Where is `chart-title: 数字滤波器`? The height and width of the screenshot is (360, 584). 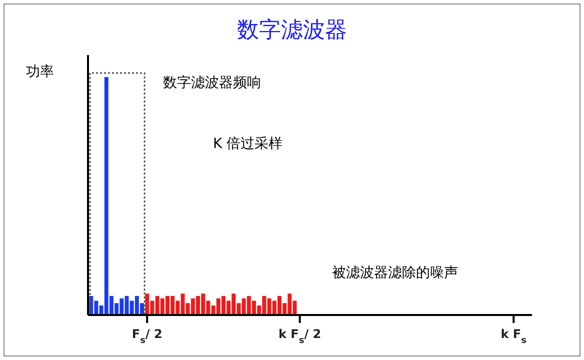 chart-title: 数字滤波器 is located at coordinates (292, 30).